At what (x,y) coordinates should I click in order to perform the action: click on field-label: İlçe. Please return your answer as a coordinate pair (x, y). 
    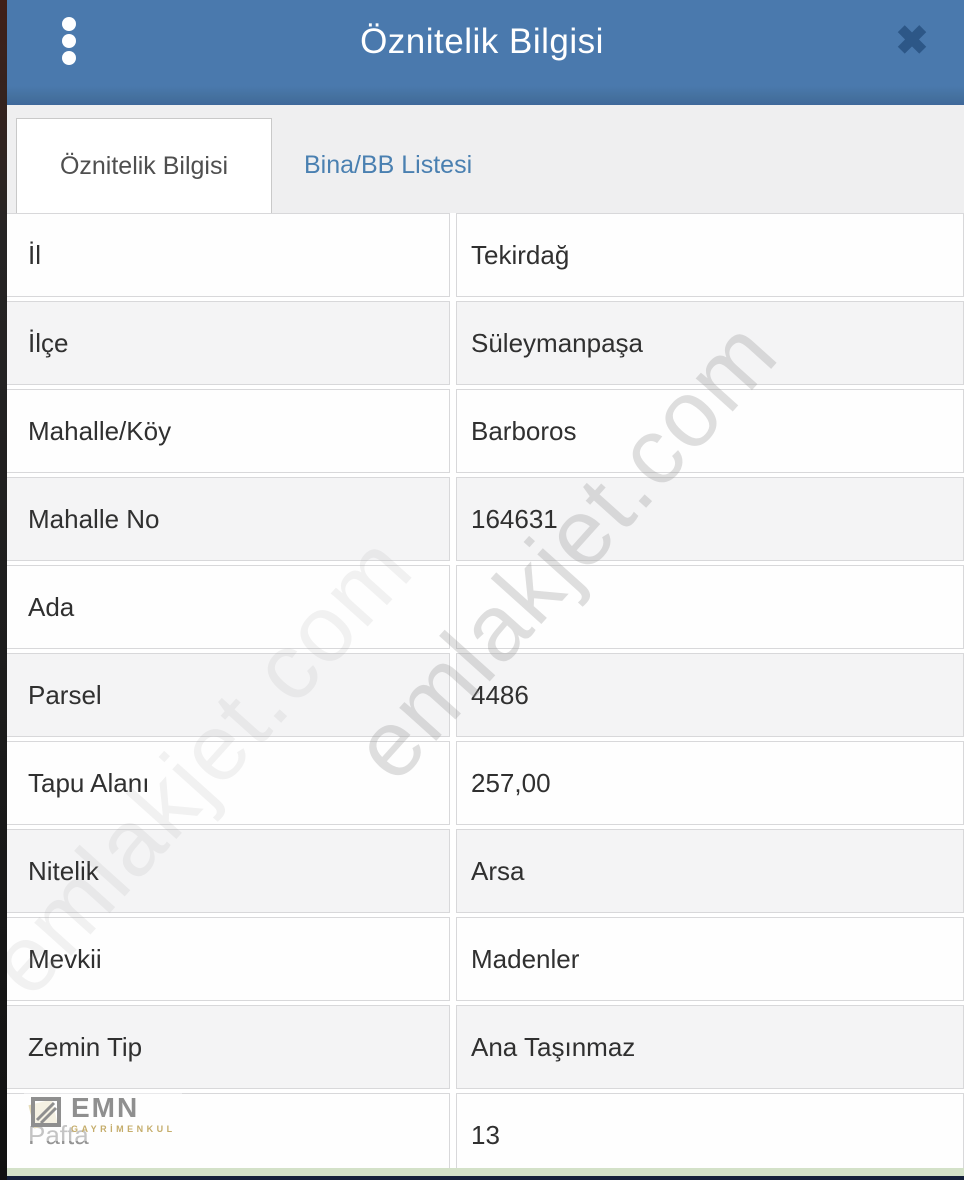
    Looking at the image, I should click on (48, 342).